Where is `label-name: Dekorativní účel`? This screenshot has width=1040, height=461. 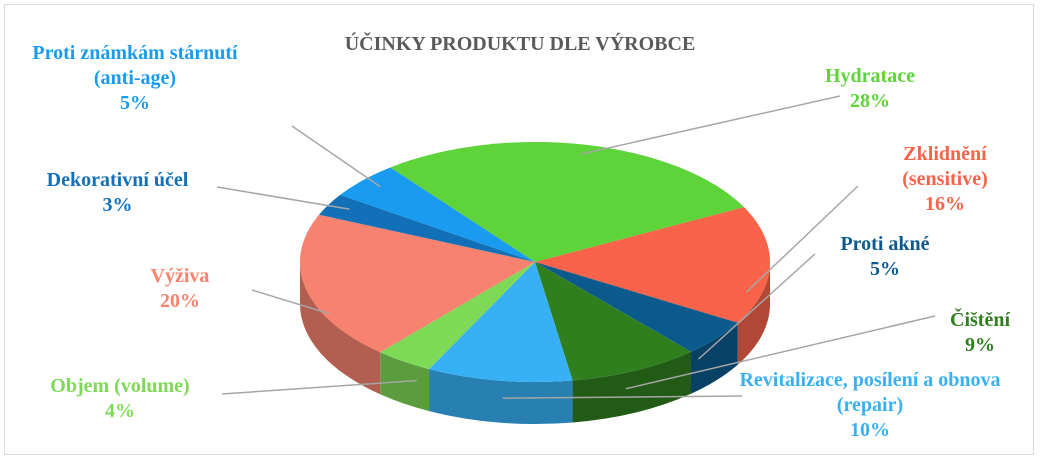 label-name: Dekorativní účel is located at coordinates (117, 180).